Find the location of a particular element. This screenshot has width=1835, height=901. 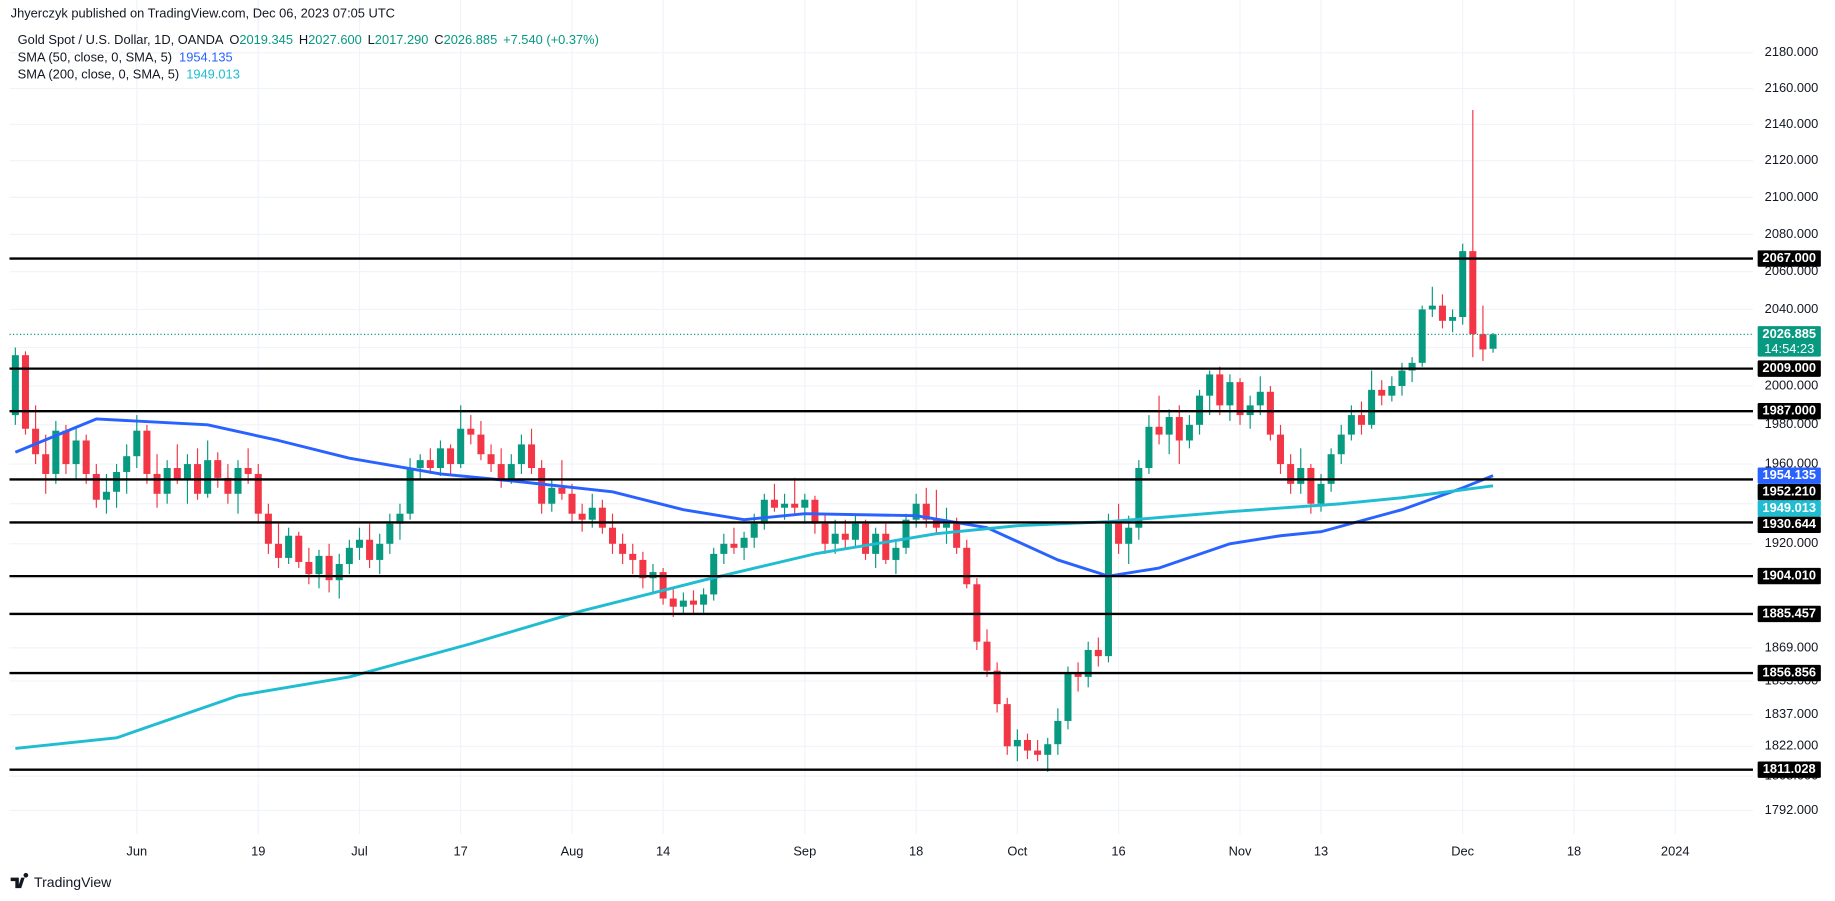

footer-logo: TradingView is located at coordinates (61, 881).